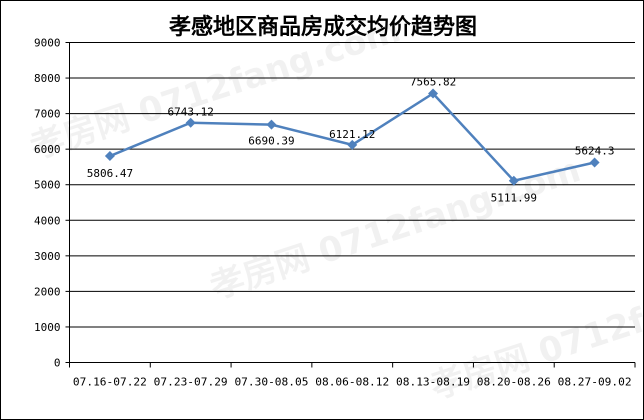  What do you see at coordinates (322, 27) in the screenshot?
I see `chart-title: 孝感地区商品房成交均价趋势图` at bounding box center [322, 27].